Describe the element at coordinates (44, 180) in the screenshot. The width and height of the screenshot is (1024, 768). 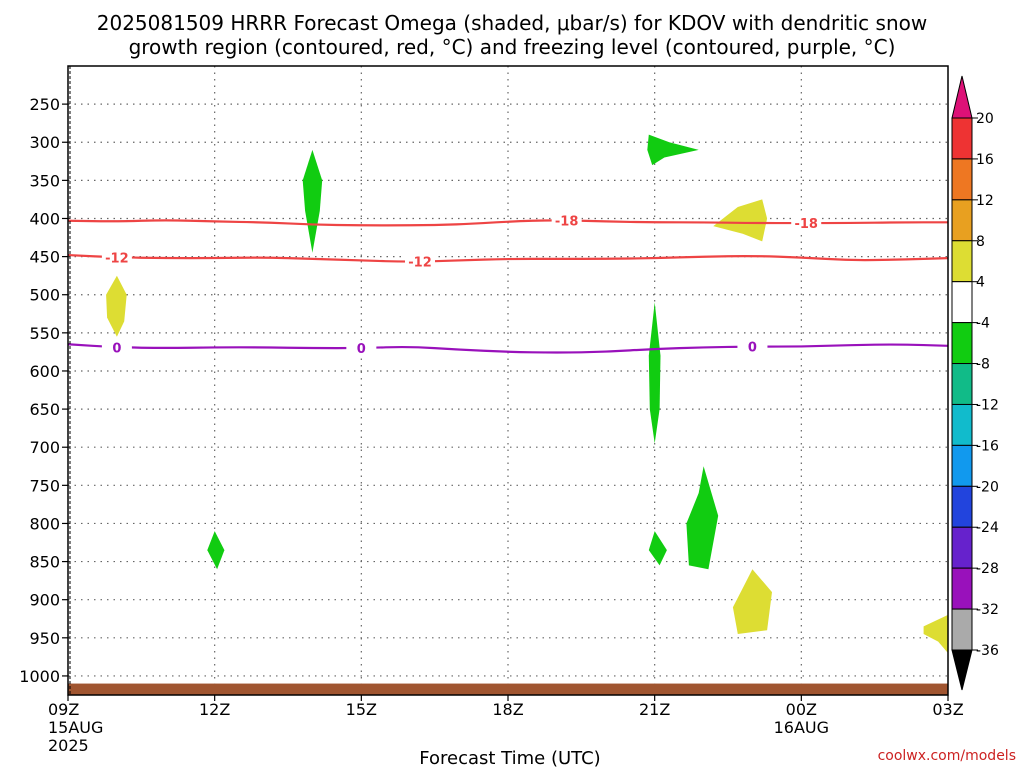
I see `y-tick-label-350: 350` at that location.